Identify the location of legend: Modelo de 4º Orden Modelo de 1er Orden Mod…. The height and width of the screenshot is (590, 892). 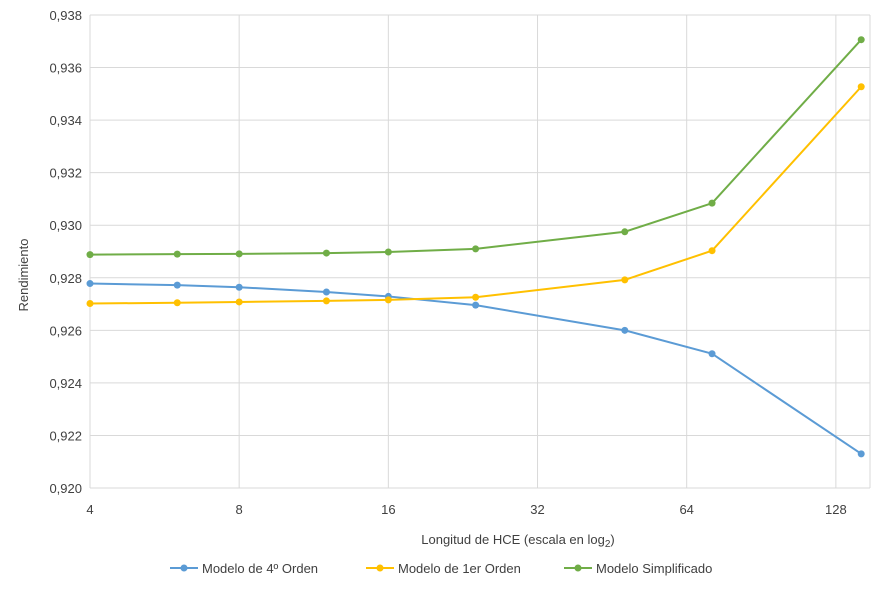
(441, 568).